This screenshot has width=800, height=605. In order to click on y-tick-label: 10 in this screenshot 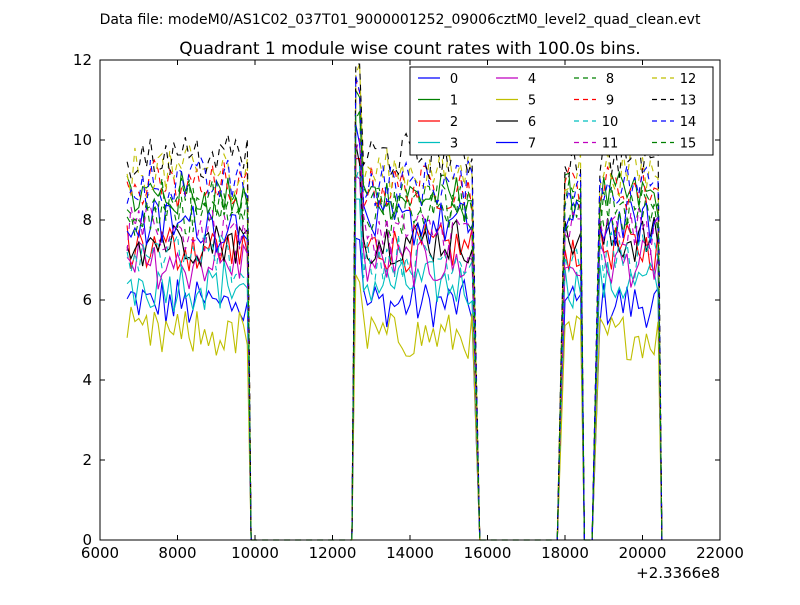, I will do `click(82, 140)`.